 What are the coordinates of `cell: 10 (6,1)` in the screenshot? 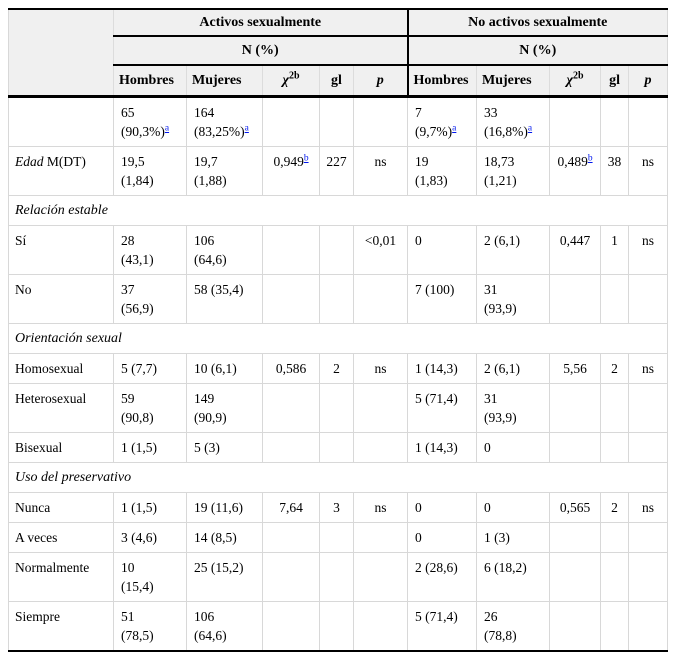 It's located at (224, 368).